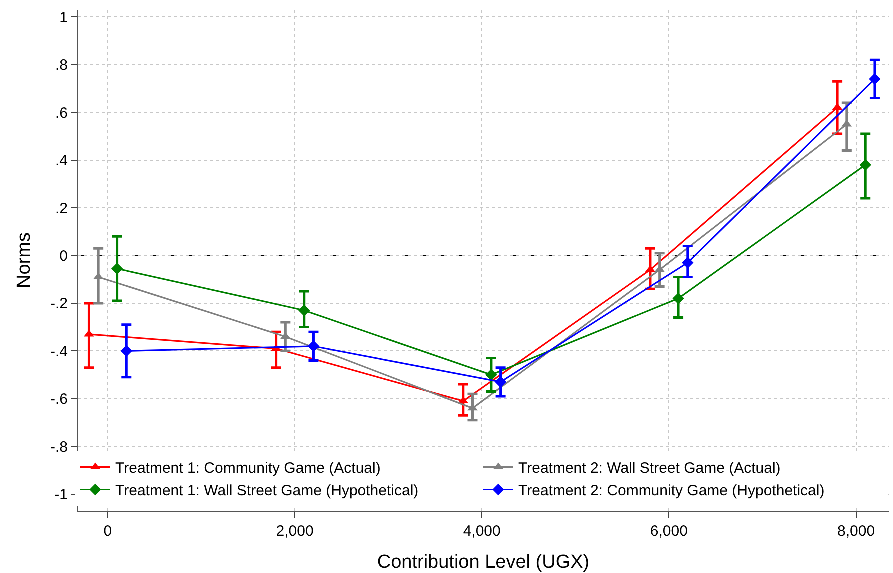  What do you see at coordinates (24, 260) in the screenshot?
I see `y-axis-title: Norms` at bounding box center [24, 260].